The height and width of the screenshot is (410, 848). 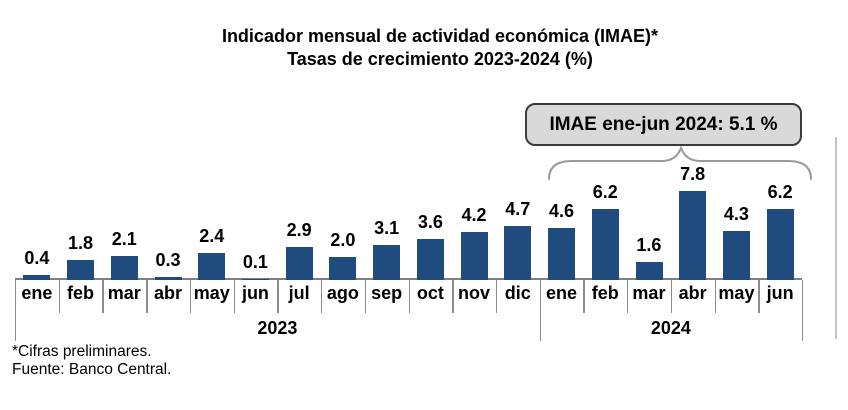 I want to click on bar-value-label: 4.7, so click(x=518, y=209).